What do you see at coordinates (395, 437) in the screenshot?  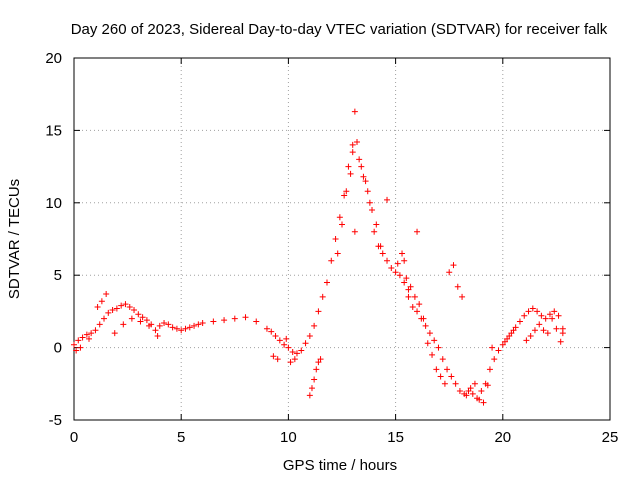 I see `x-tick-label: 15` at bounding box center [395, 437].